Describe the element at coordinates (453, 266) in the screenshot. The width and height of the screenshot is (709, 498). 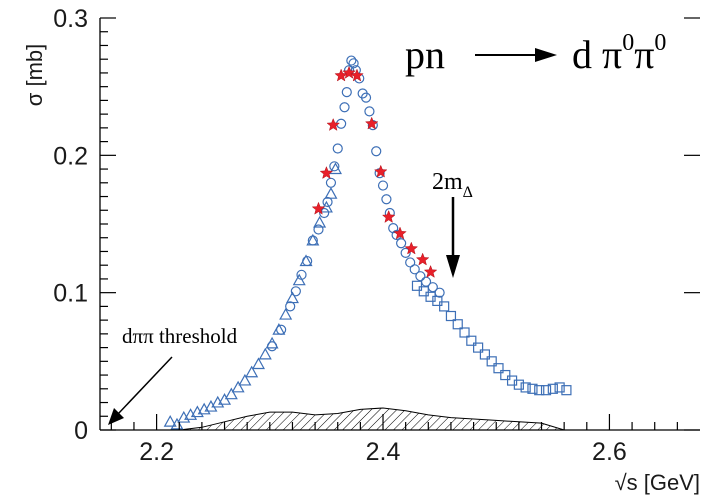
I see `two-m-delta-arrow-head` at that location.